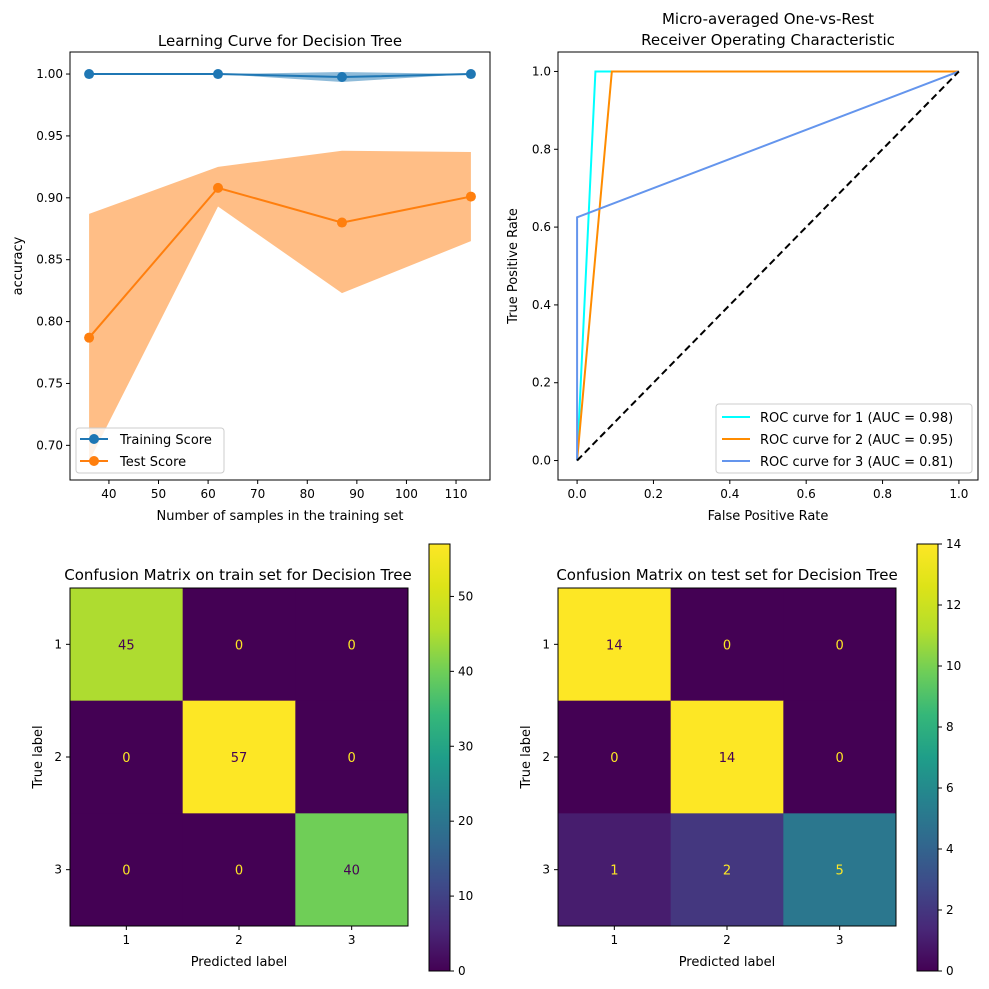 The image size is (989, 989). What do you see at coordinates (94, 439) in the screenshot?
I see `legend-training-marker` at bounding box center [94, 439].